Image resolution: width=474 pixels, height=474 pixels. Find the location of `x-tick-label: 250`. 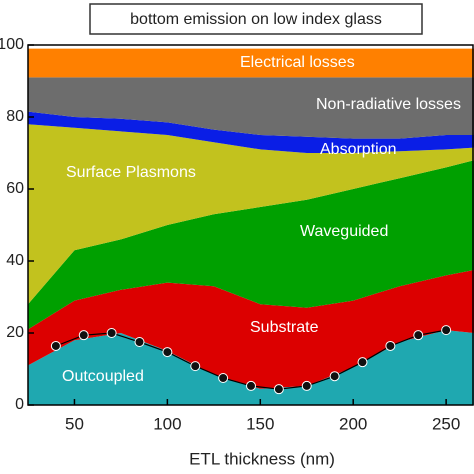

x-tick-label: 250 is located at coordinates (446, 423).